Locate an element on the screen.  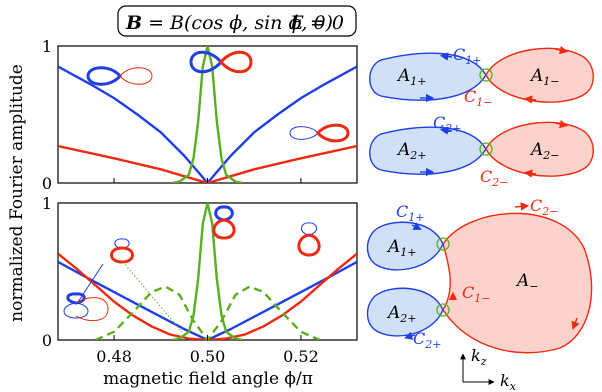
formula-b-bold: B is located at coordinates (133, 23).